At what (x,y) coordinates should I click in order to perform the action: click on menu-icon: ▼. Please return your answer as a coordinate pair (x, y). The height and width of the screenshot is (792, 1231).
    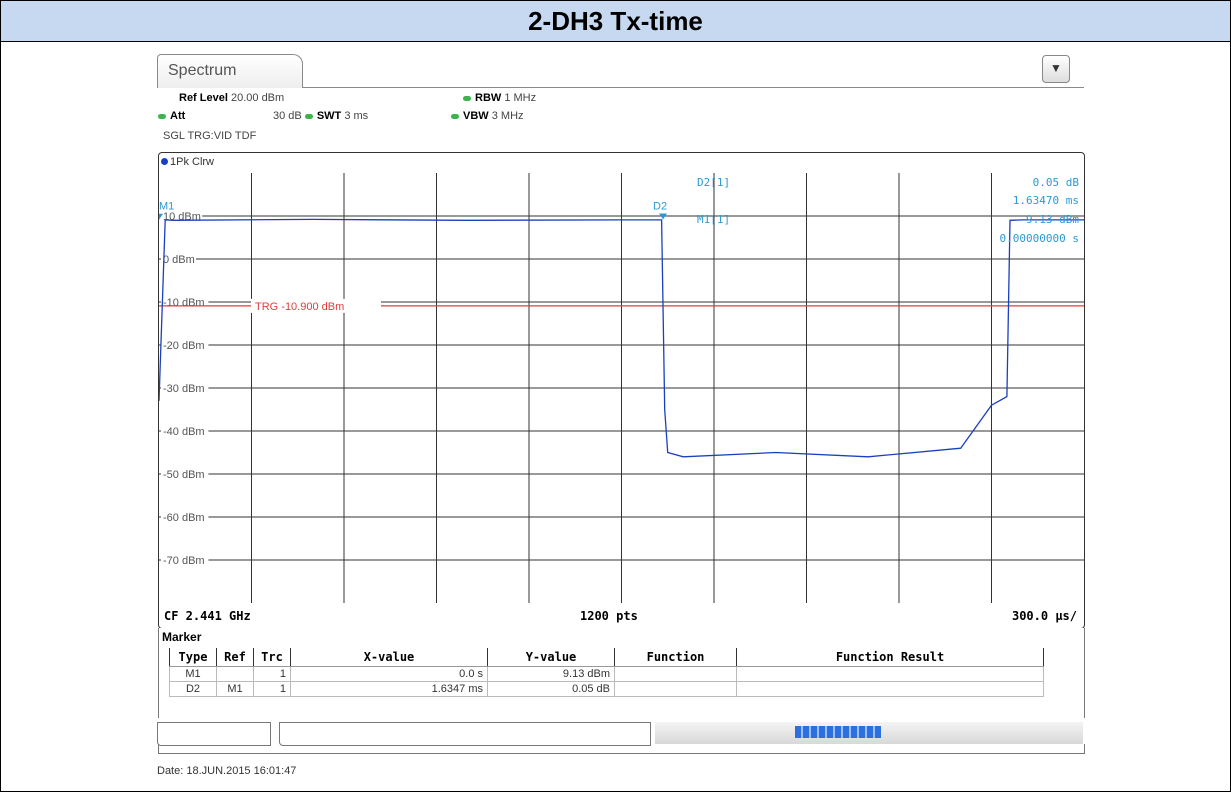
    Looking at the image, I should click on (1056, 69).